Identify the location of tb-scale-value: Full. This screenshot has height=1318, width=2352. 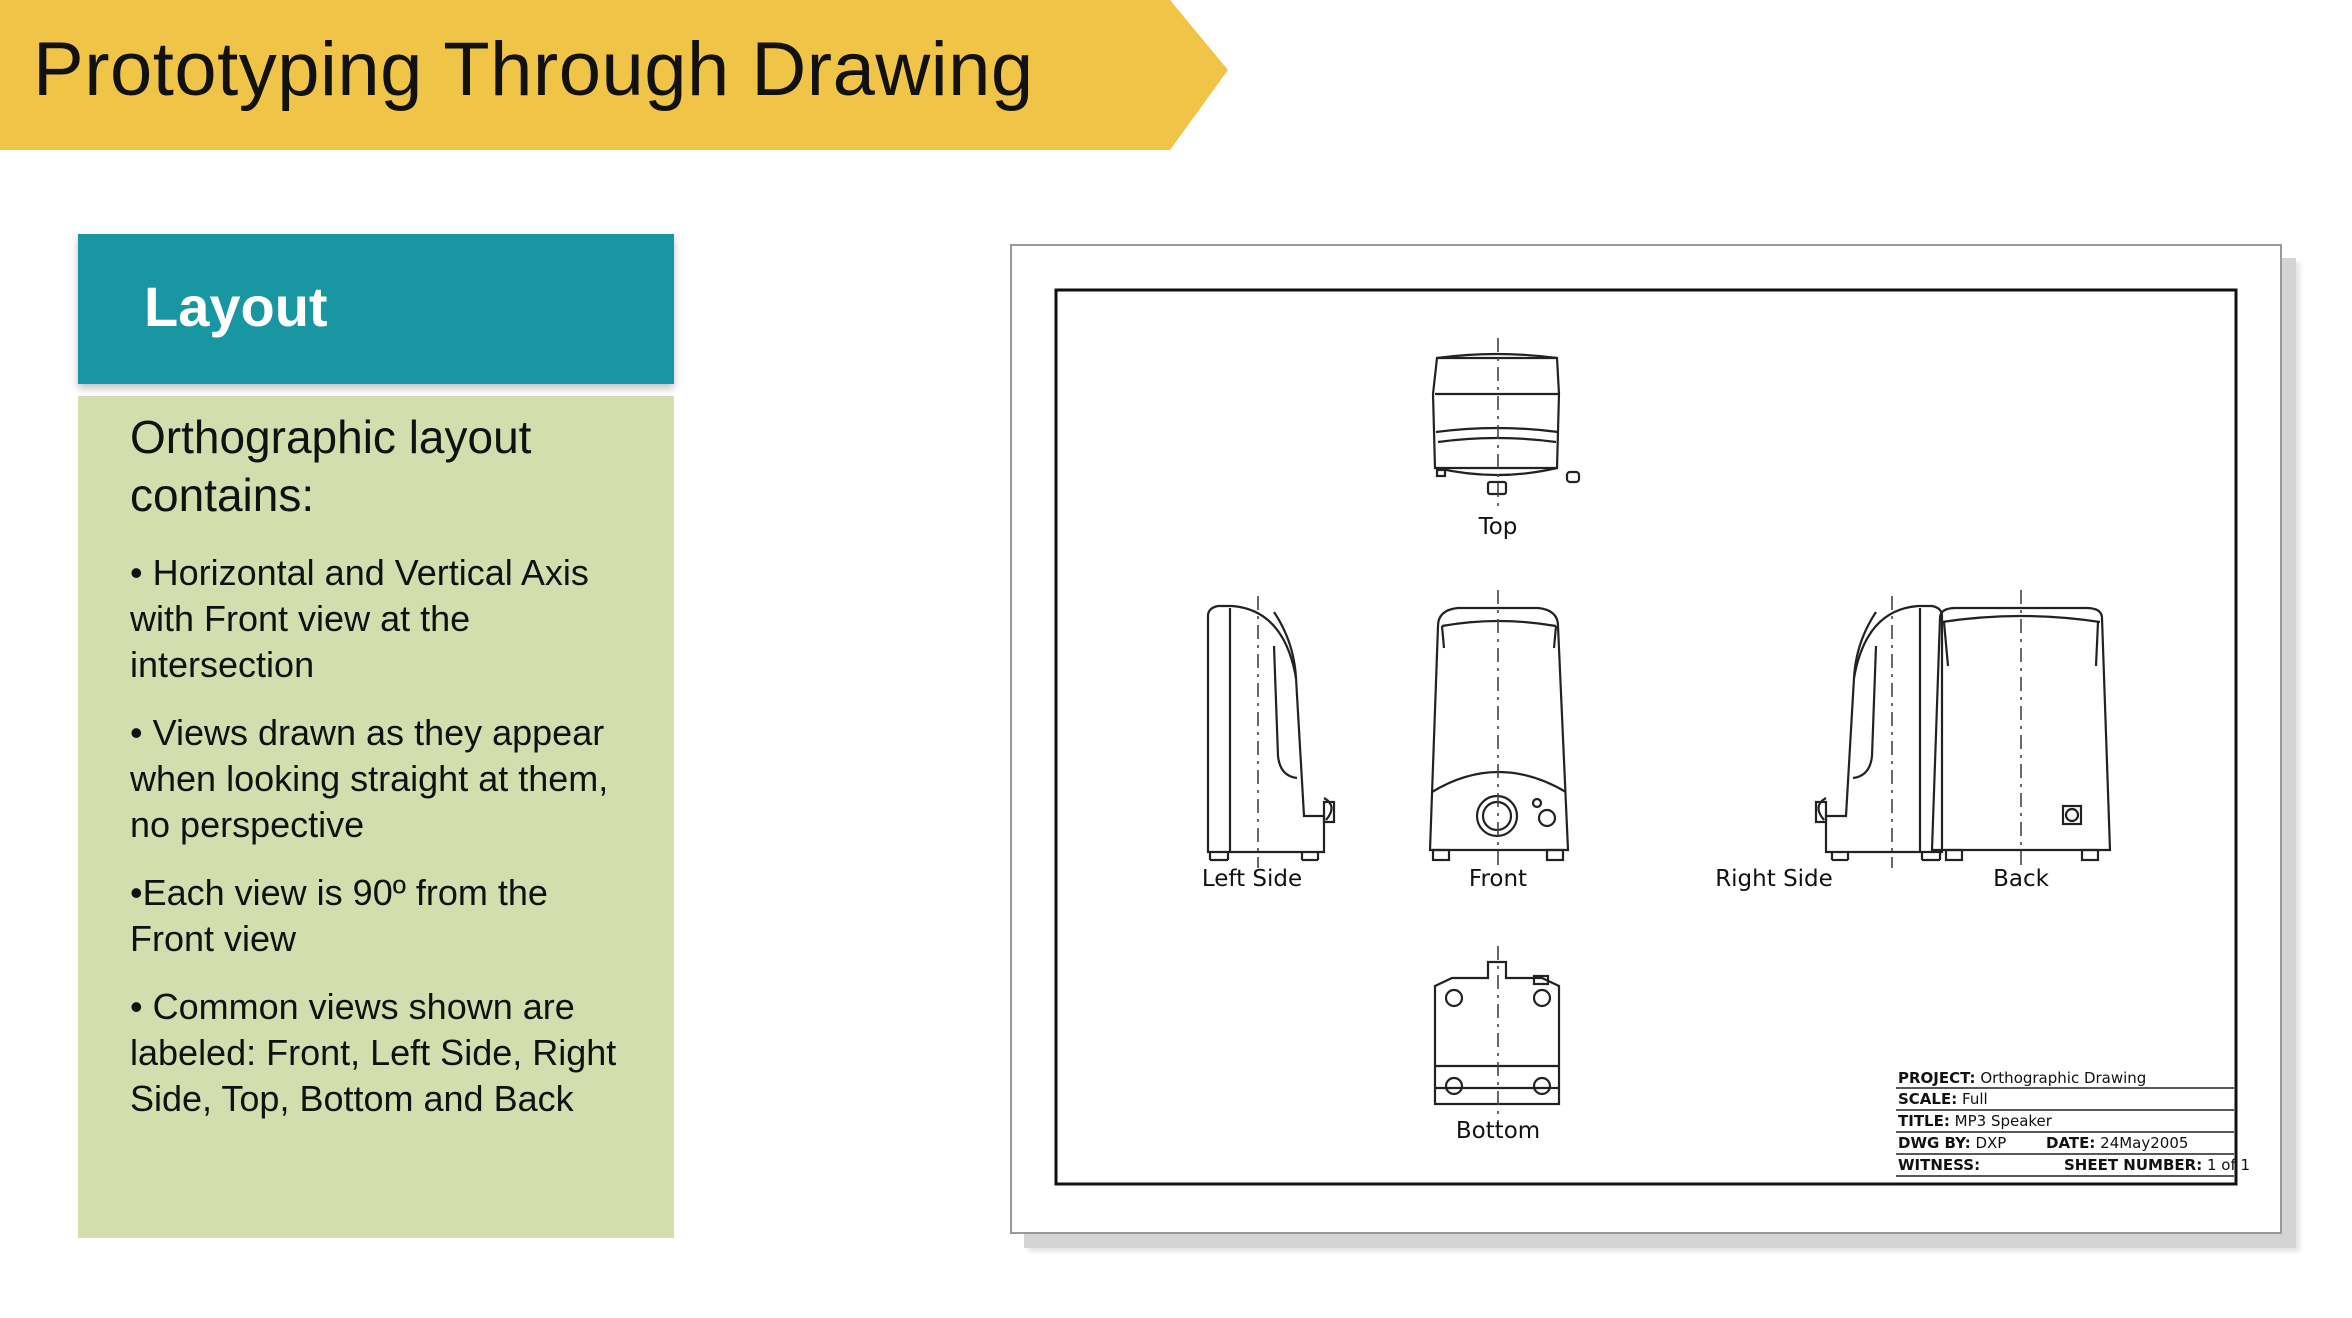
(1975, 1099).